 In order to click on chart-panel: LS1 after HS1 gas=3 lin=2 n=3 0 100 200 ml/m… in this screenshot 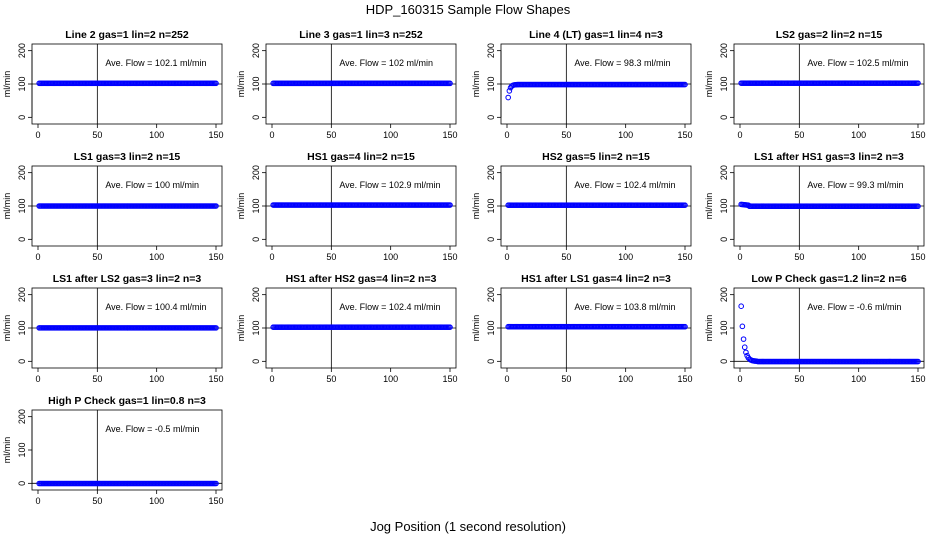, I will do `click(815, 206)`.